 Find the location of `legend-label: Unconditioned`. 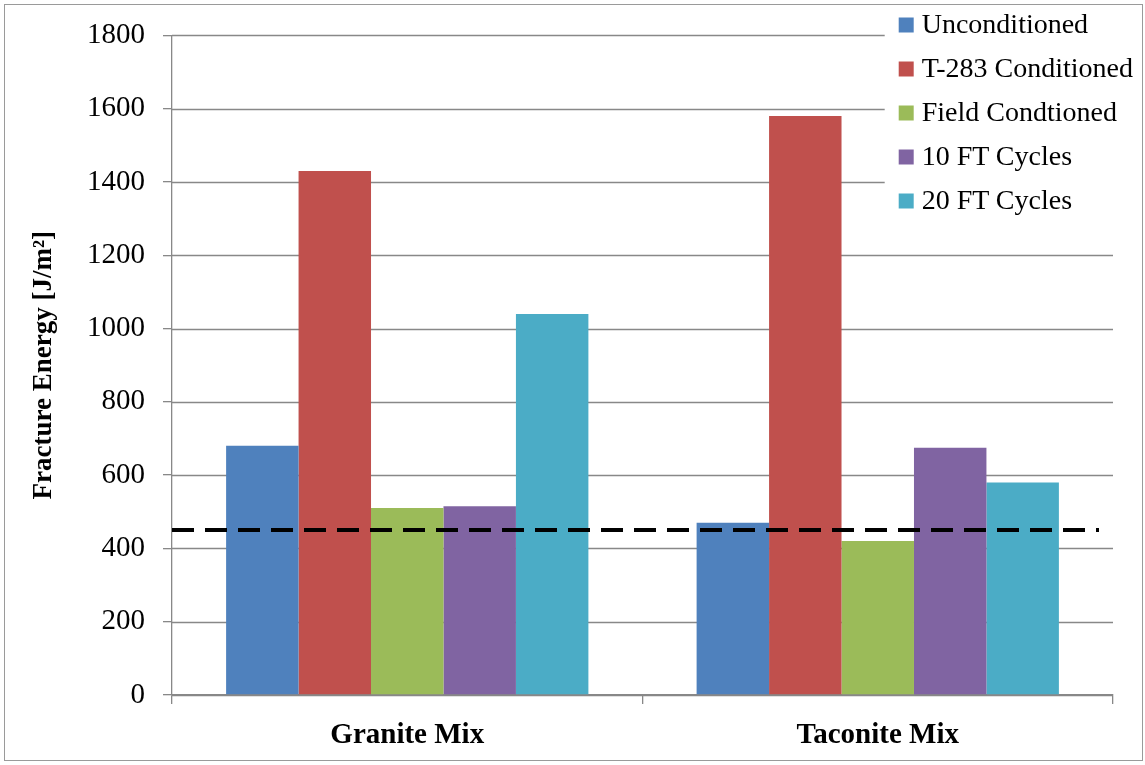

legend-label: Unconditioned is located at coordinates (1005, 24).